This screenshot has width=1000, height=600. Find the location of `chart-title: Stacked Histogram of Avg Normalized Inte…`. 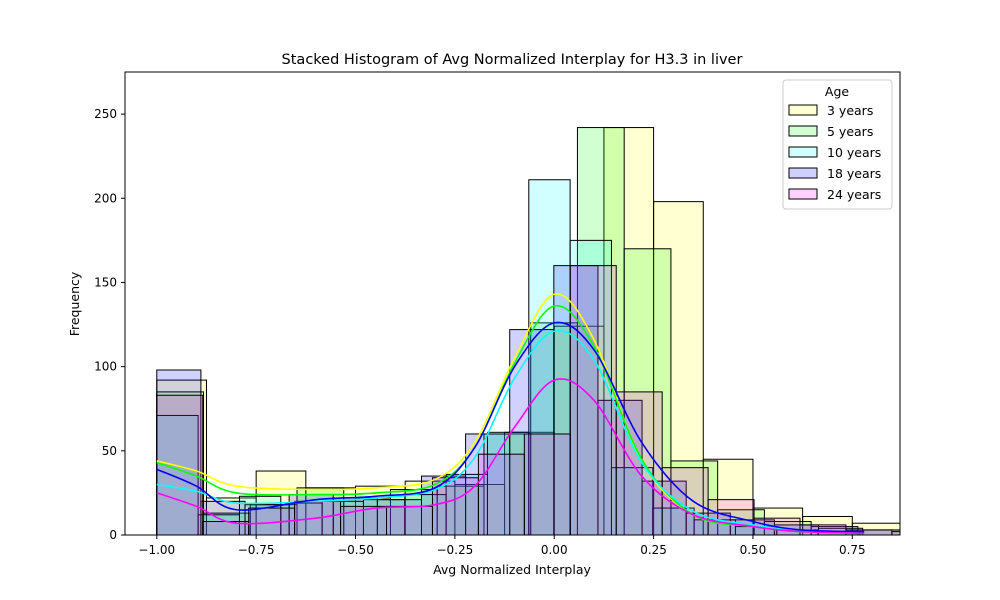

chart-title: Stacked Histogram of Avg Normalized Inte… is located at coordinates (512, 60).